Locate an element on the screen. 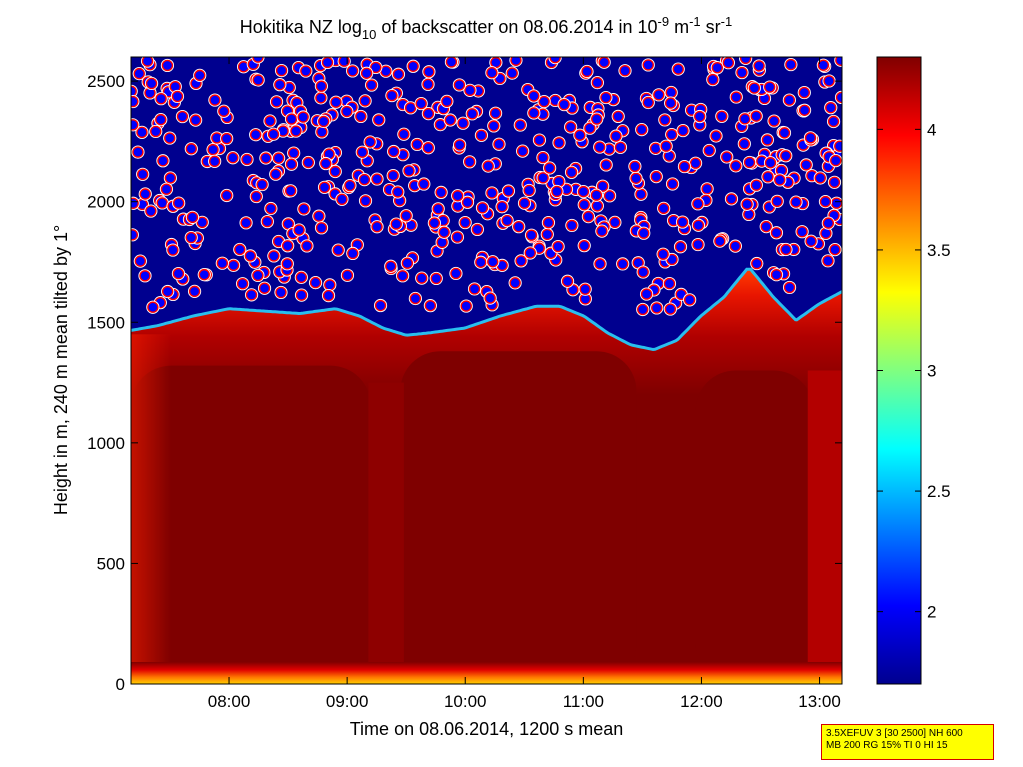  colorbar-tick-label: 2.5 is located at coordinates (939, 491).